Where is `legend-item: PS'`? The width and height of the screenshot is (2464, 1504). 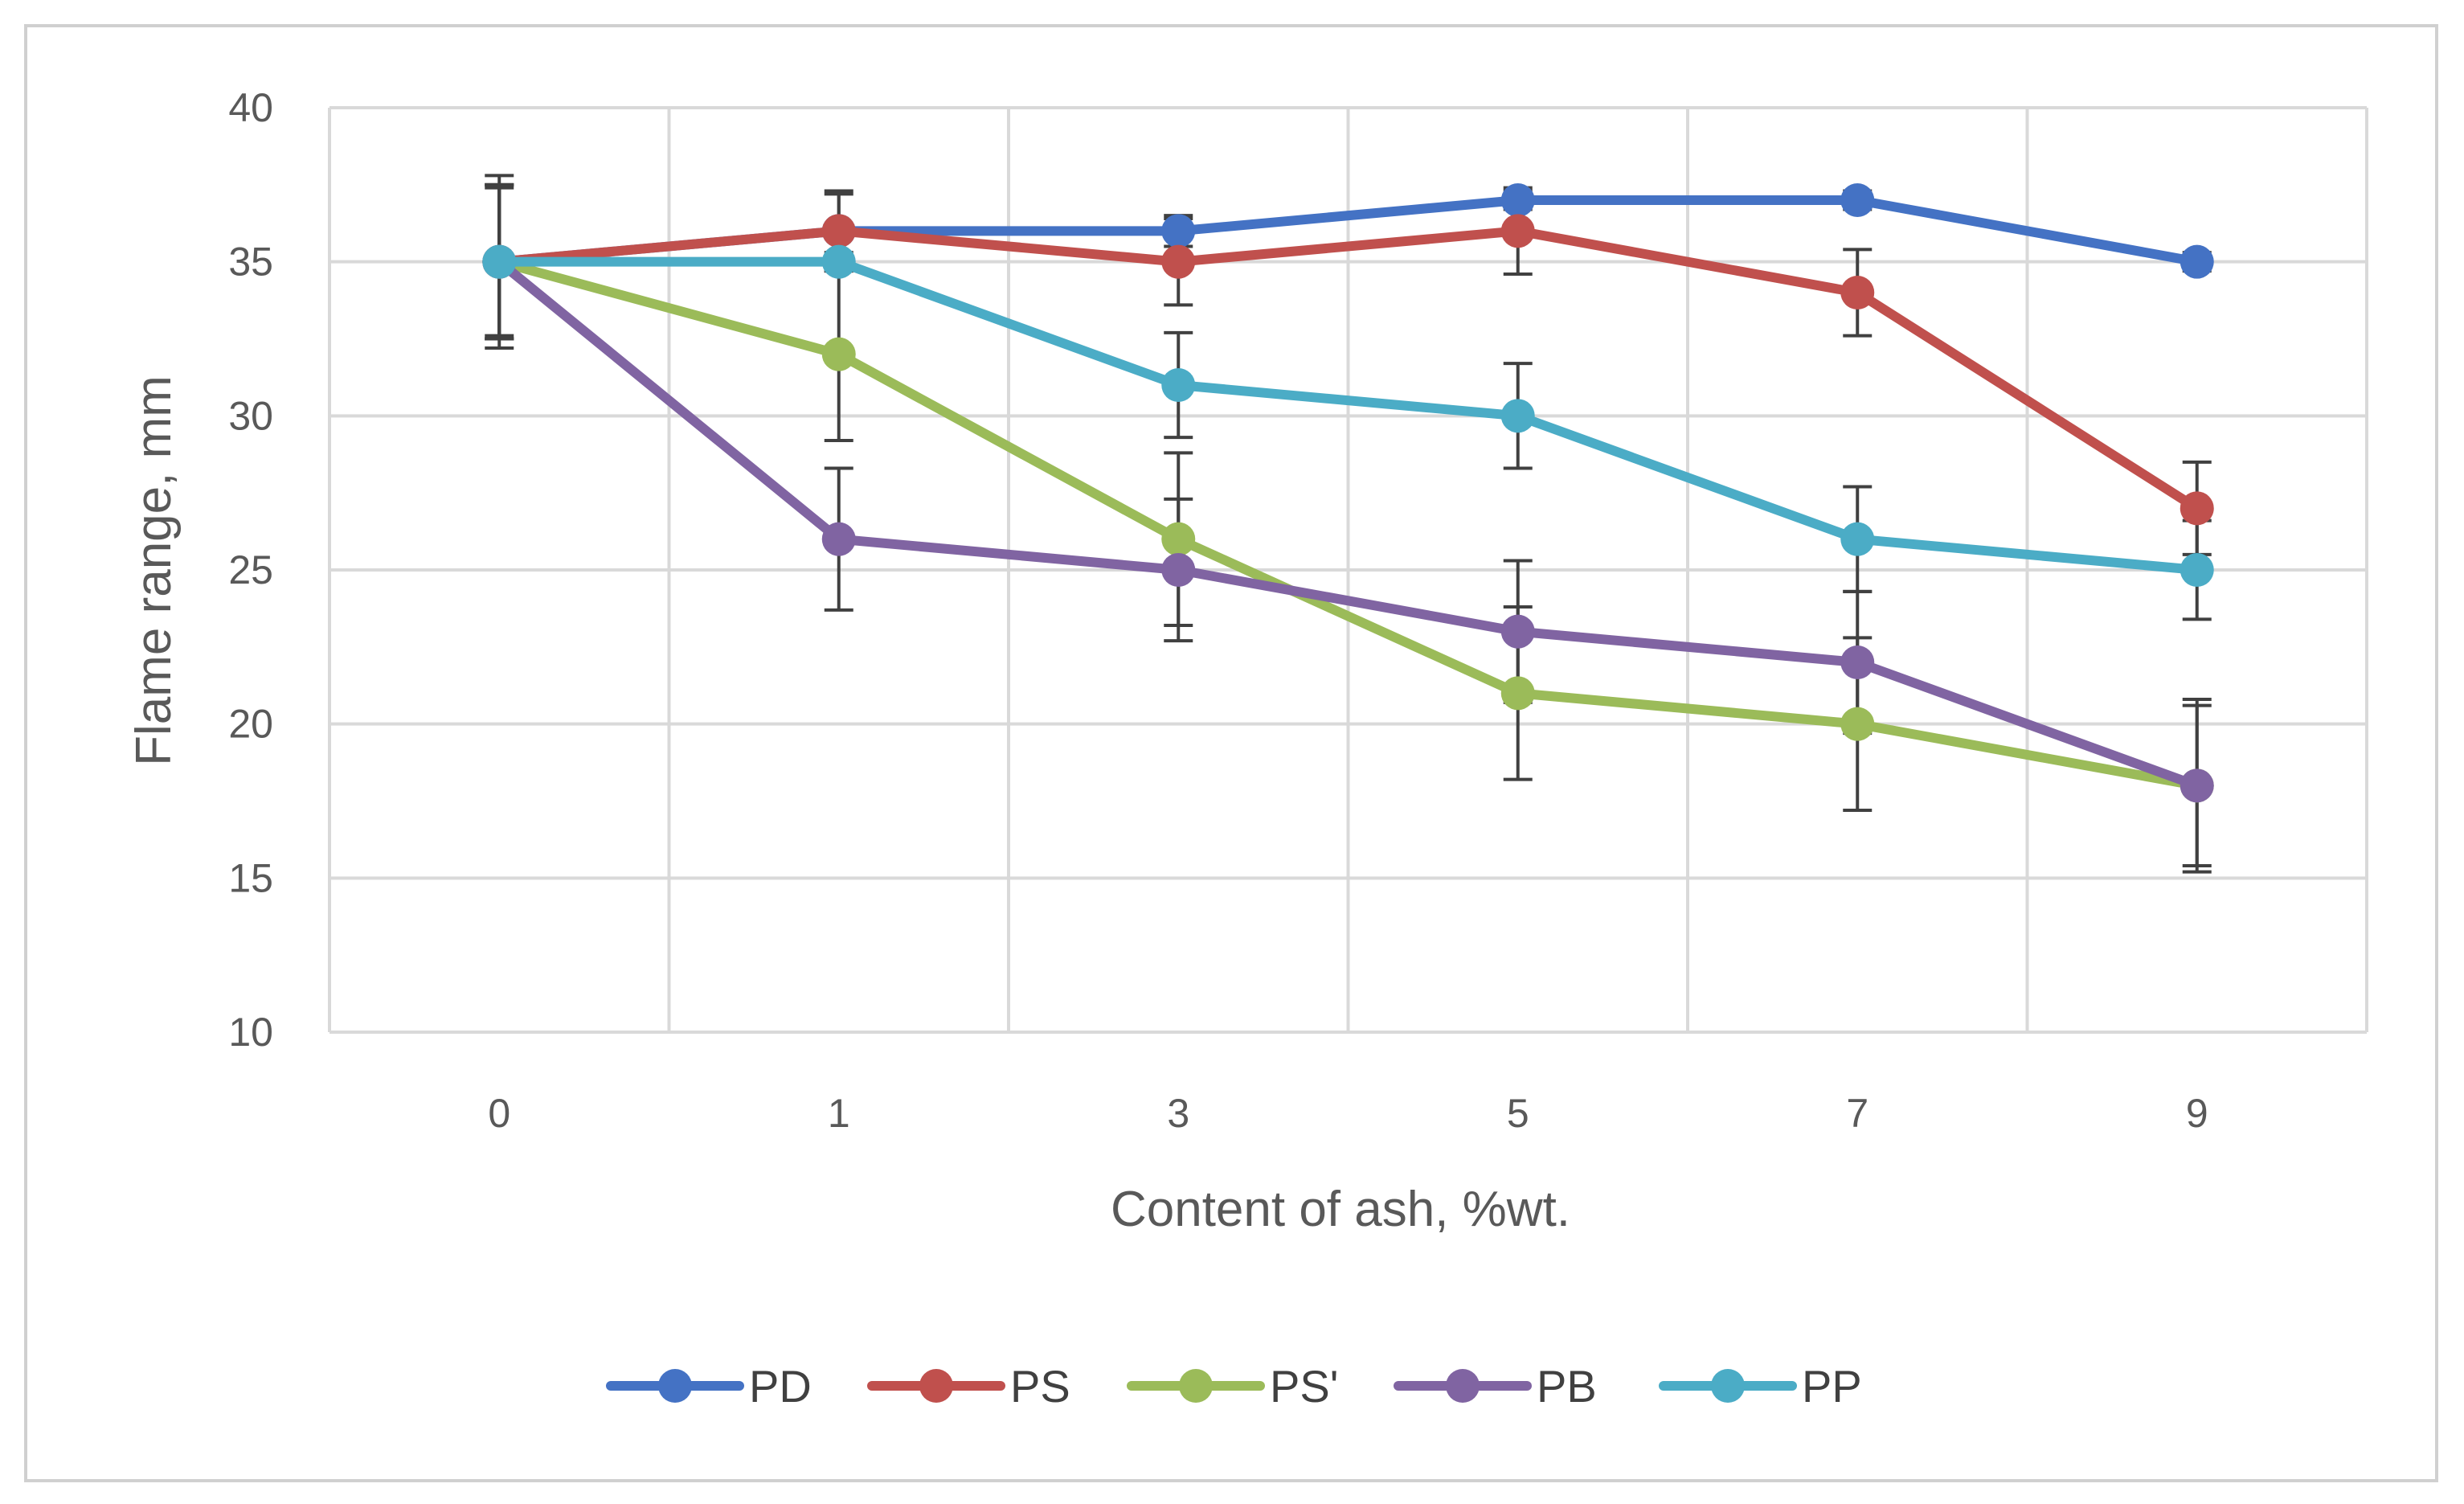
legend-item: PS' is located at coordinates (1232, 1387).